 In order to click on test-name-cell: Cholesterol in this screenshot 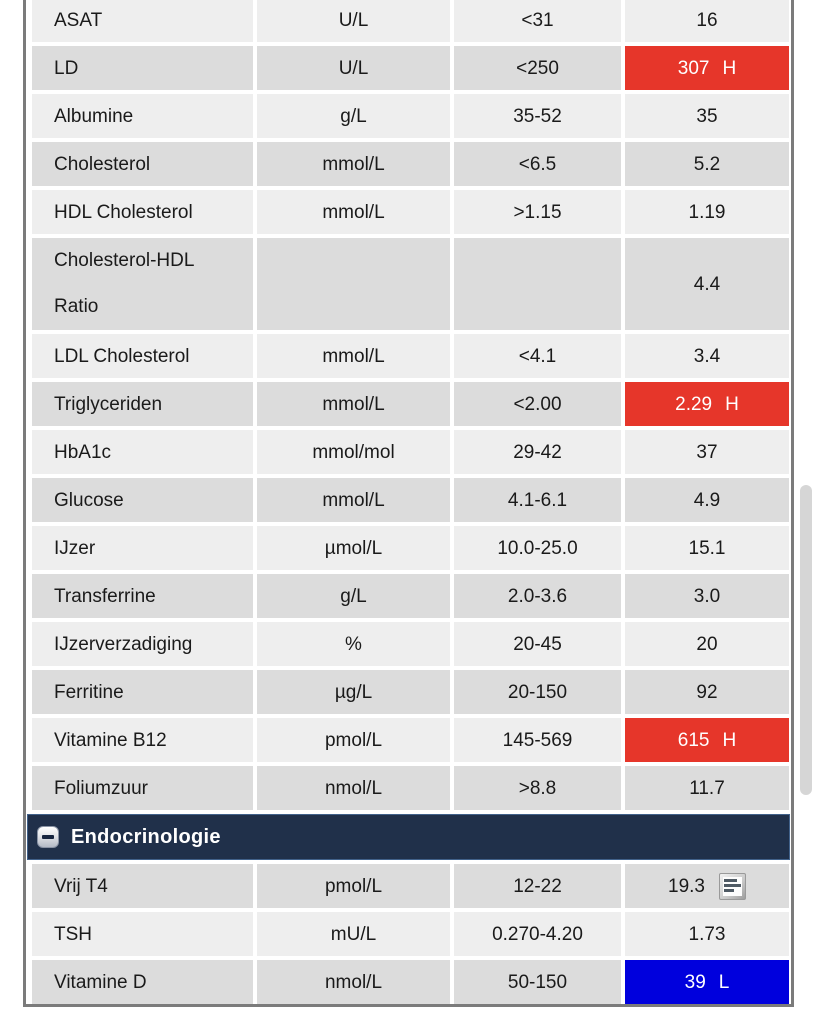, I will do `click(142, 164)`.